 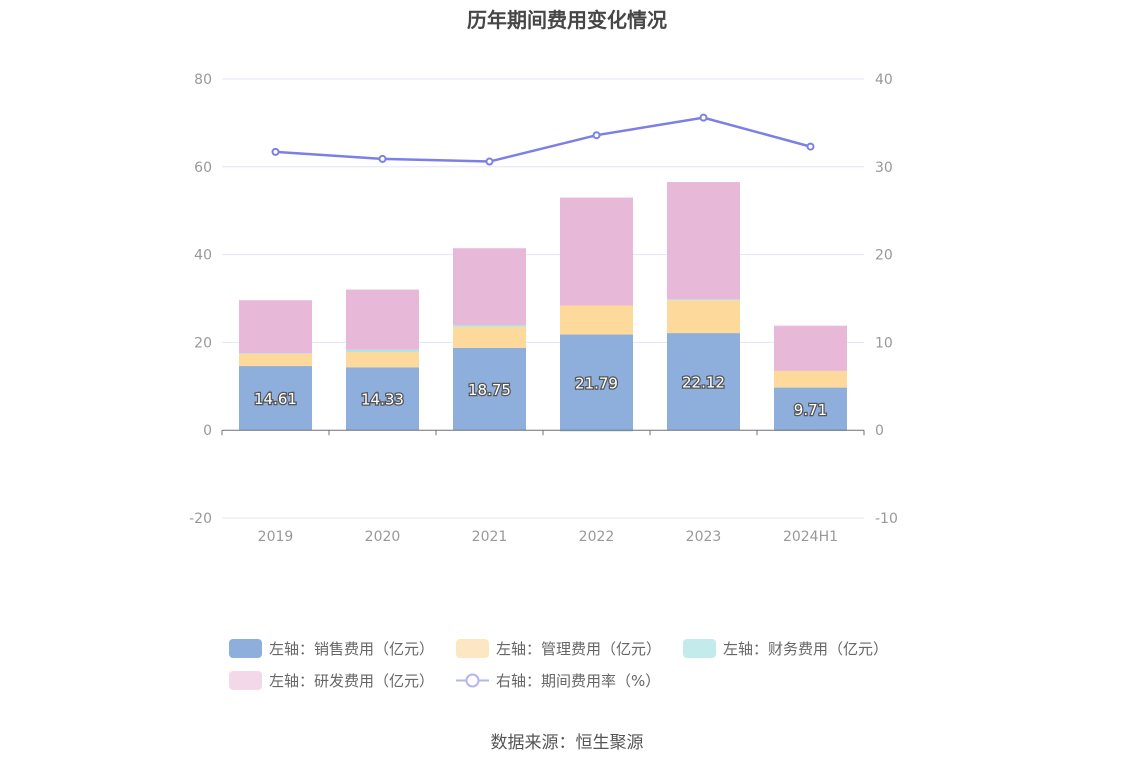 What do you see at coordinates (473, 648) in the screenshot?
I see `legend-swatch-admin` at bounding box center [473, 648].